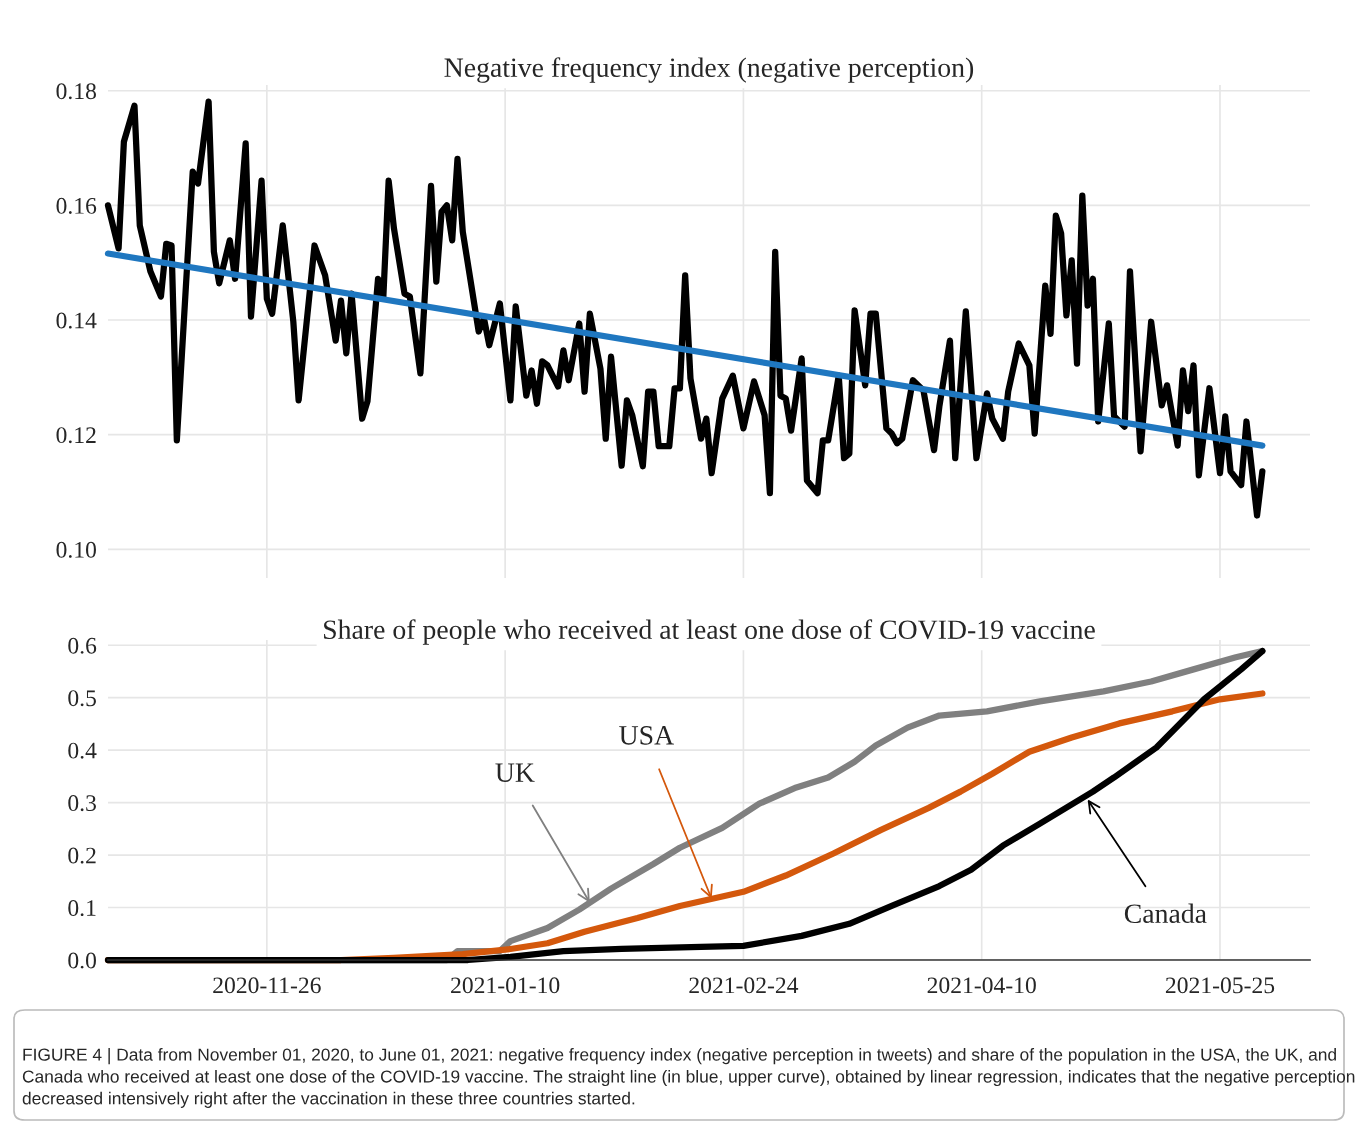  What do you see at coordinates (1165, 913) in the screenshot?
I see `annotation: Canada` at bounding box center [1165, 913].